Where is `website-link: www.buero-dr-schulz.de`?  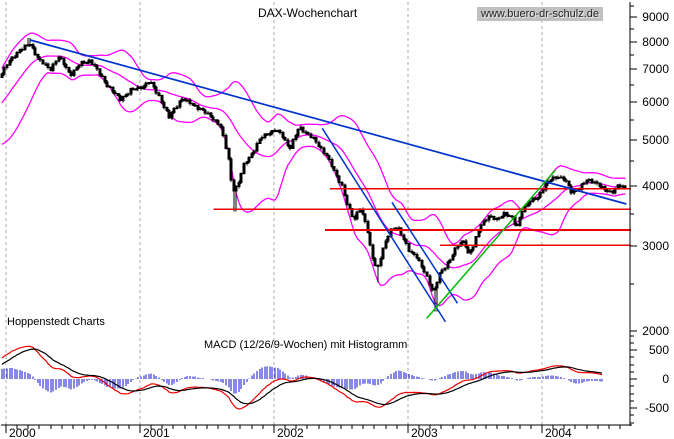
website-link: www.buero-dr-schulz.de is located at coordinates (540, 14).